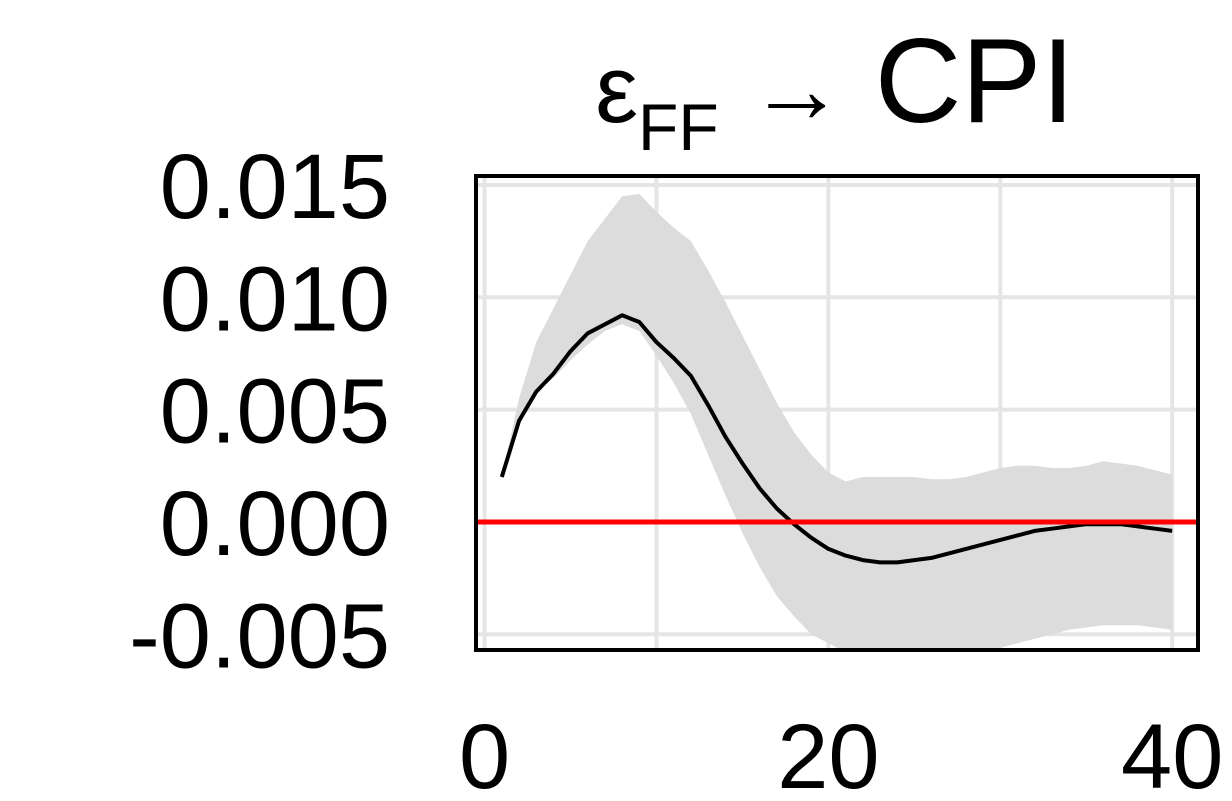 This screenshot has width=1232, height=801. What do you see at coordinates (616, 89) in the screenshot?
I see `title-shock: ε` at bounding box center [616, 89].